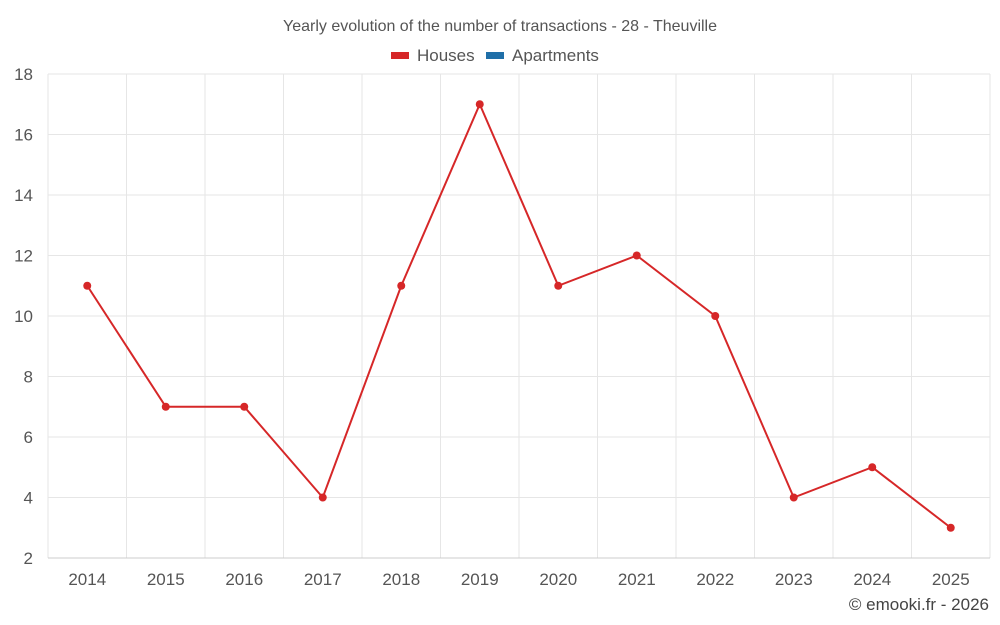  Describe the element at coordinates (23, 195) in the screenshot. I see `y-tick-label: 14` at that location.